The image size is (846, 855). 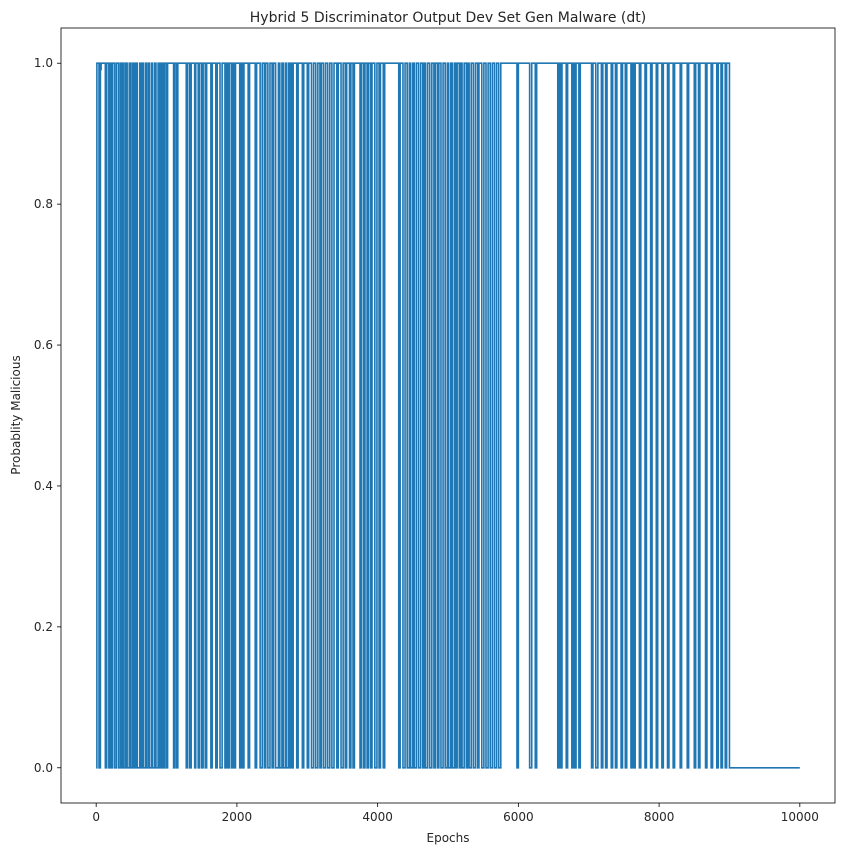 What do you see at coordinates (47, 415) in the screenshot?
I see `y-axis-ticks: 0.0 0.2 0.4 0.6 0.8 1.0` at bounding box center [47, 415].